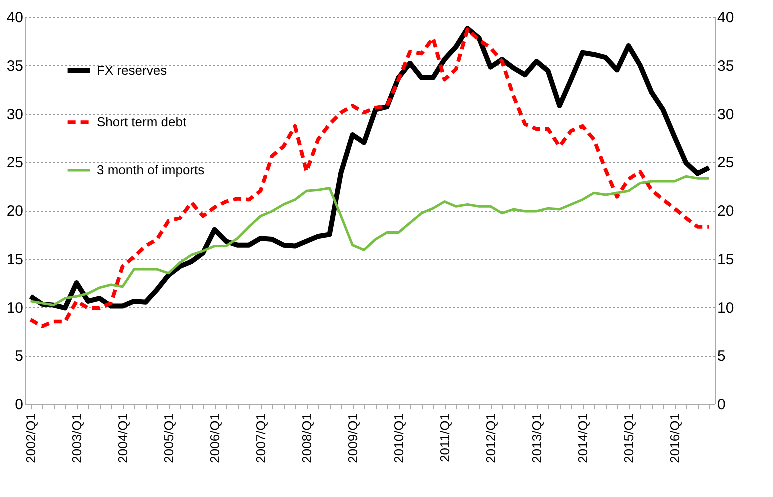 This screenshot has height=497, width=773. I want to click on y2-tick-label: 5, so click(722, 357).